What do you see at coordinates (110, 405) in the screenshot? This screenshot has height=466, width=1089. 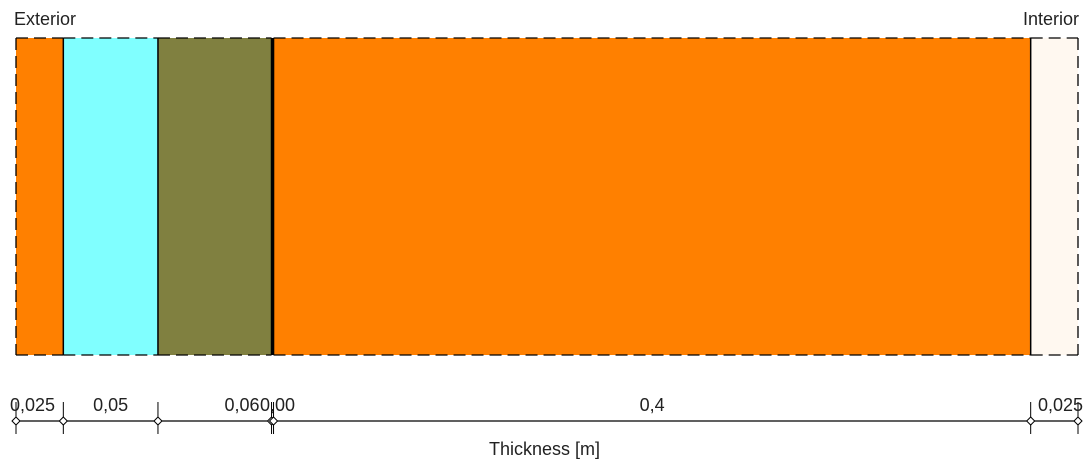 I see `layer-thickness-label: 0,05` at bounding box center [110, 405].